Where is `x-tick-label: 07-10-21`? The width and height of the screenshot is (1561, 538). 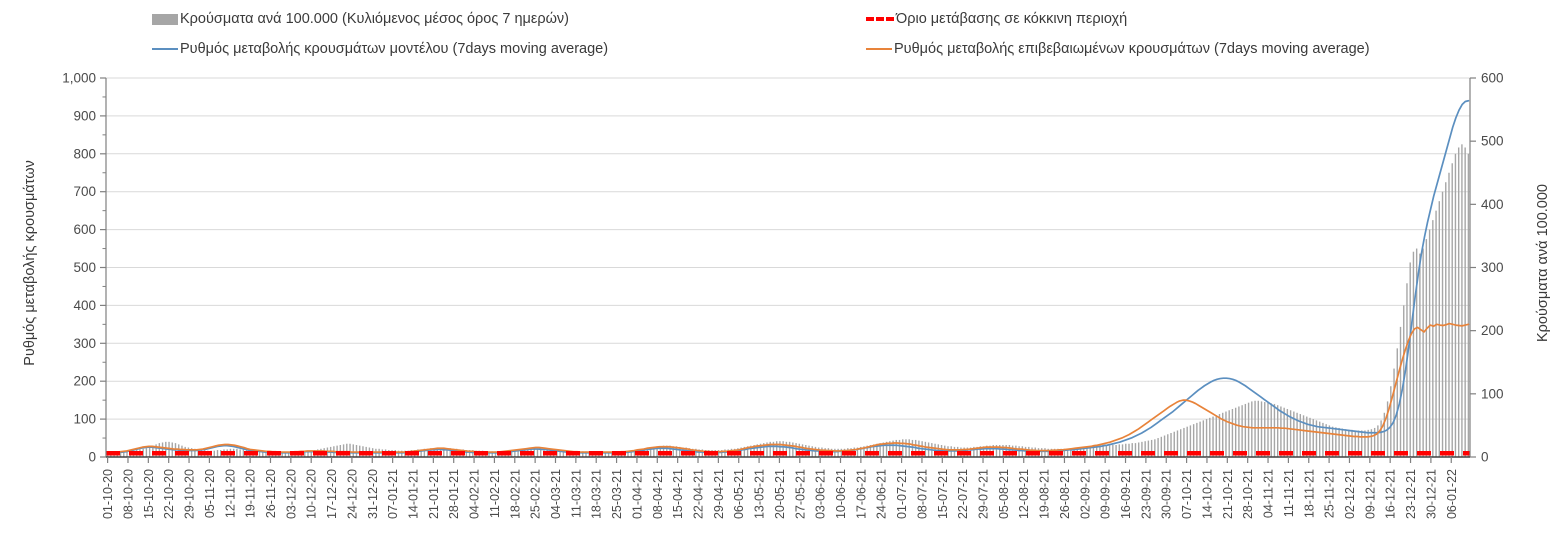 x-tick-label: 07-10-21 is located at coordinates (1187, 494).